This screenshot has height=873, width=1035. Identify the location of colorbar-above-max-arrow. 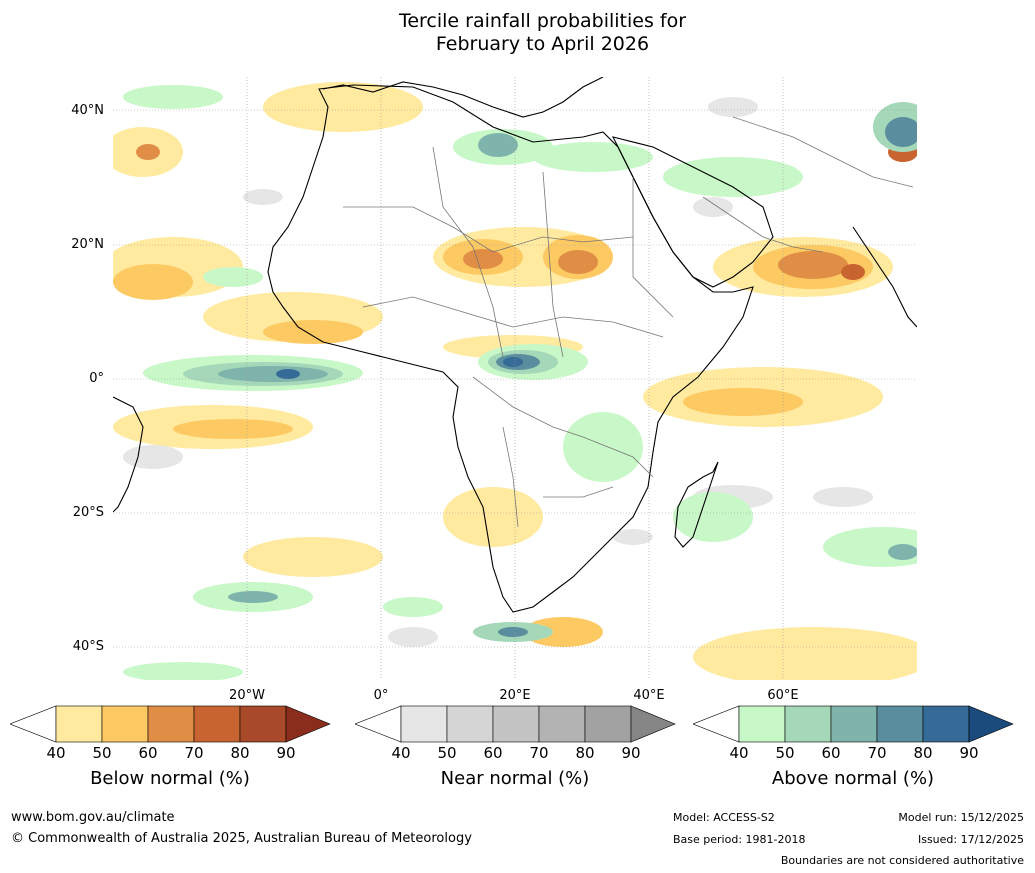
(991, 724).